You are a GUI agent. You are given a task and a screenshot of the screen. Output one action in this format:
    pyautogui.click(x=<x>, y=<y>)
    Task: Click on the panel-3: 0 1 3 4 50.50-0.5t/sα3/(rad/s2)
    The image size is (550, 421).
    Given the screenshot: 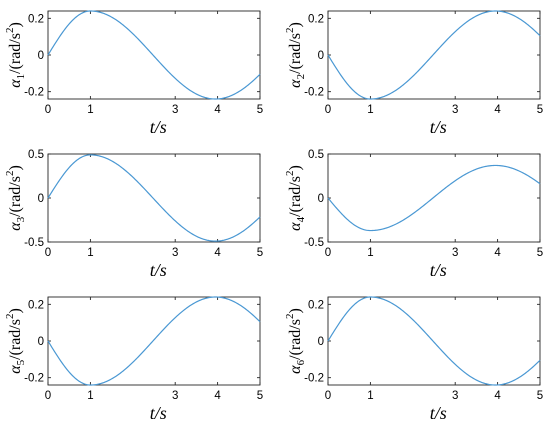 What is the action you would take?
    pyautogui.click(x=133, y=214)
    